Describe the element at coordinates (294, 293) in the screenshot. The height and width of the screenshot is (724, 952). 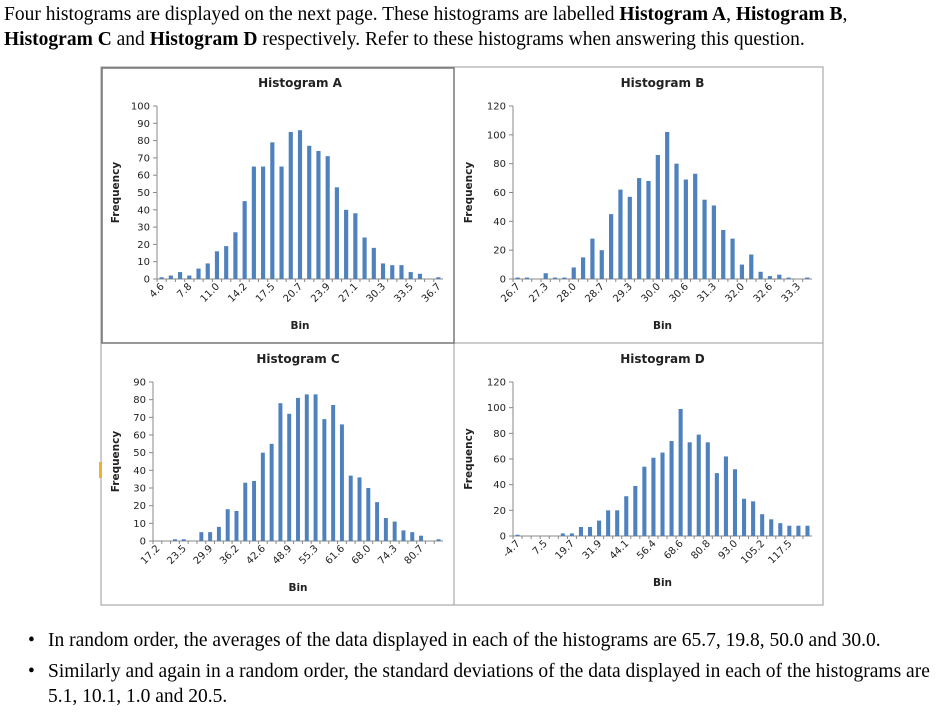
I see `x-tick-label: 20.7` at that location.